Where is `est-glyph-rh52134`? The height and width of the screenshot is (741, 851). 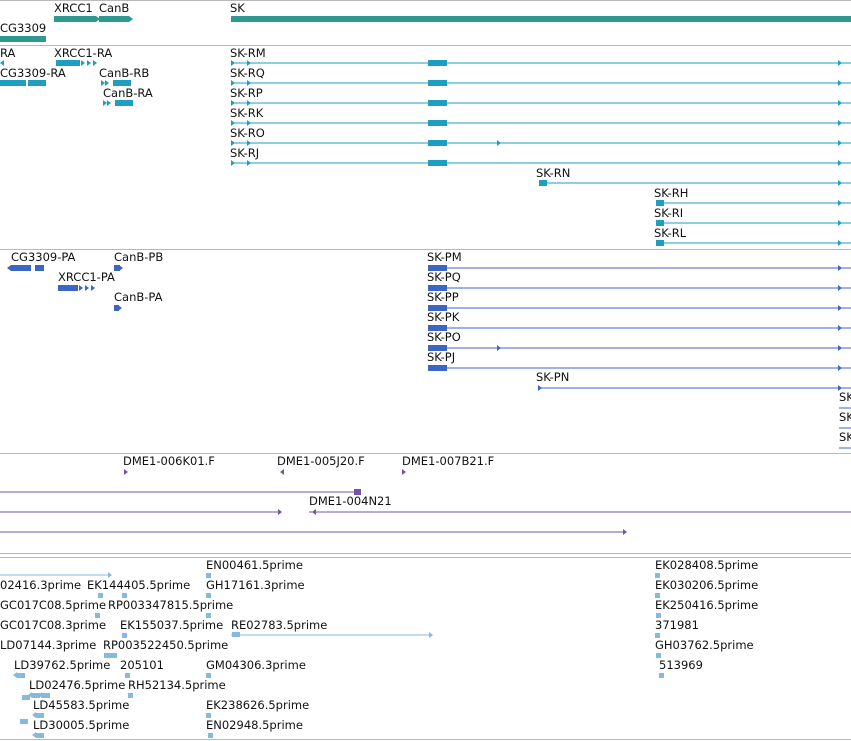 est-glyph-rh52134 is located at coordinates (130, 695).